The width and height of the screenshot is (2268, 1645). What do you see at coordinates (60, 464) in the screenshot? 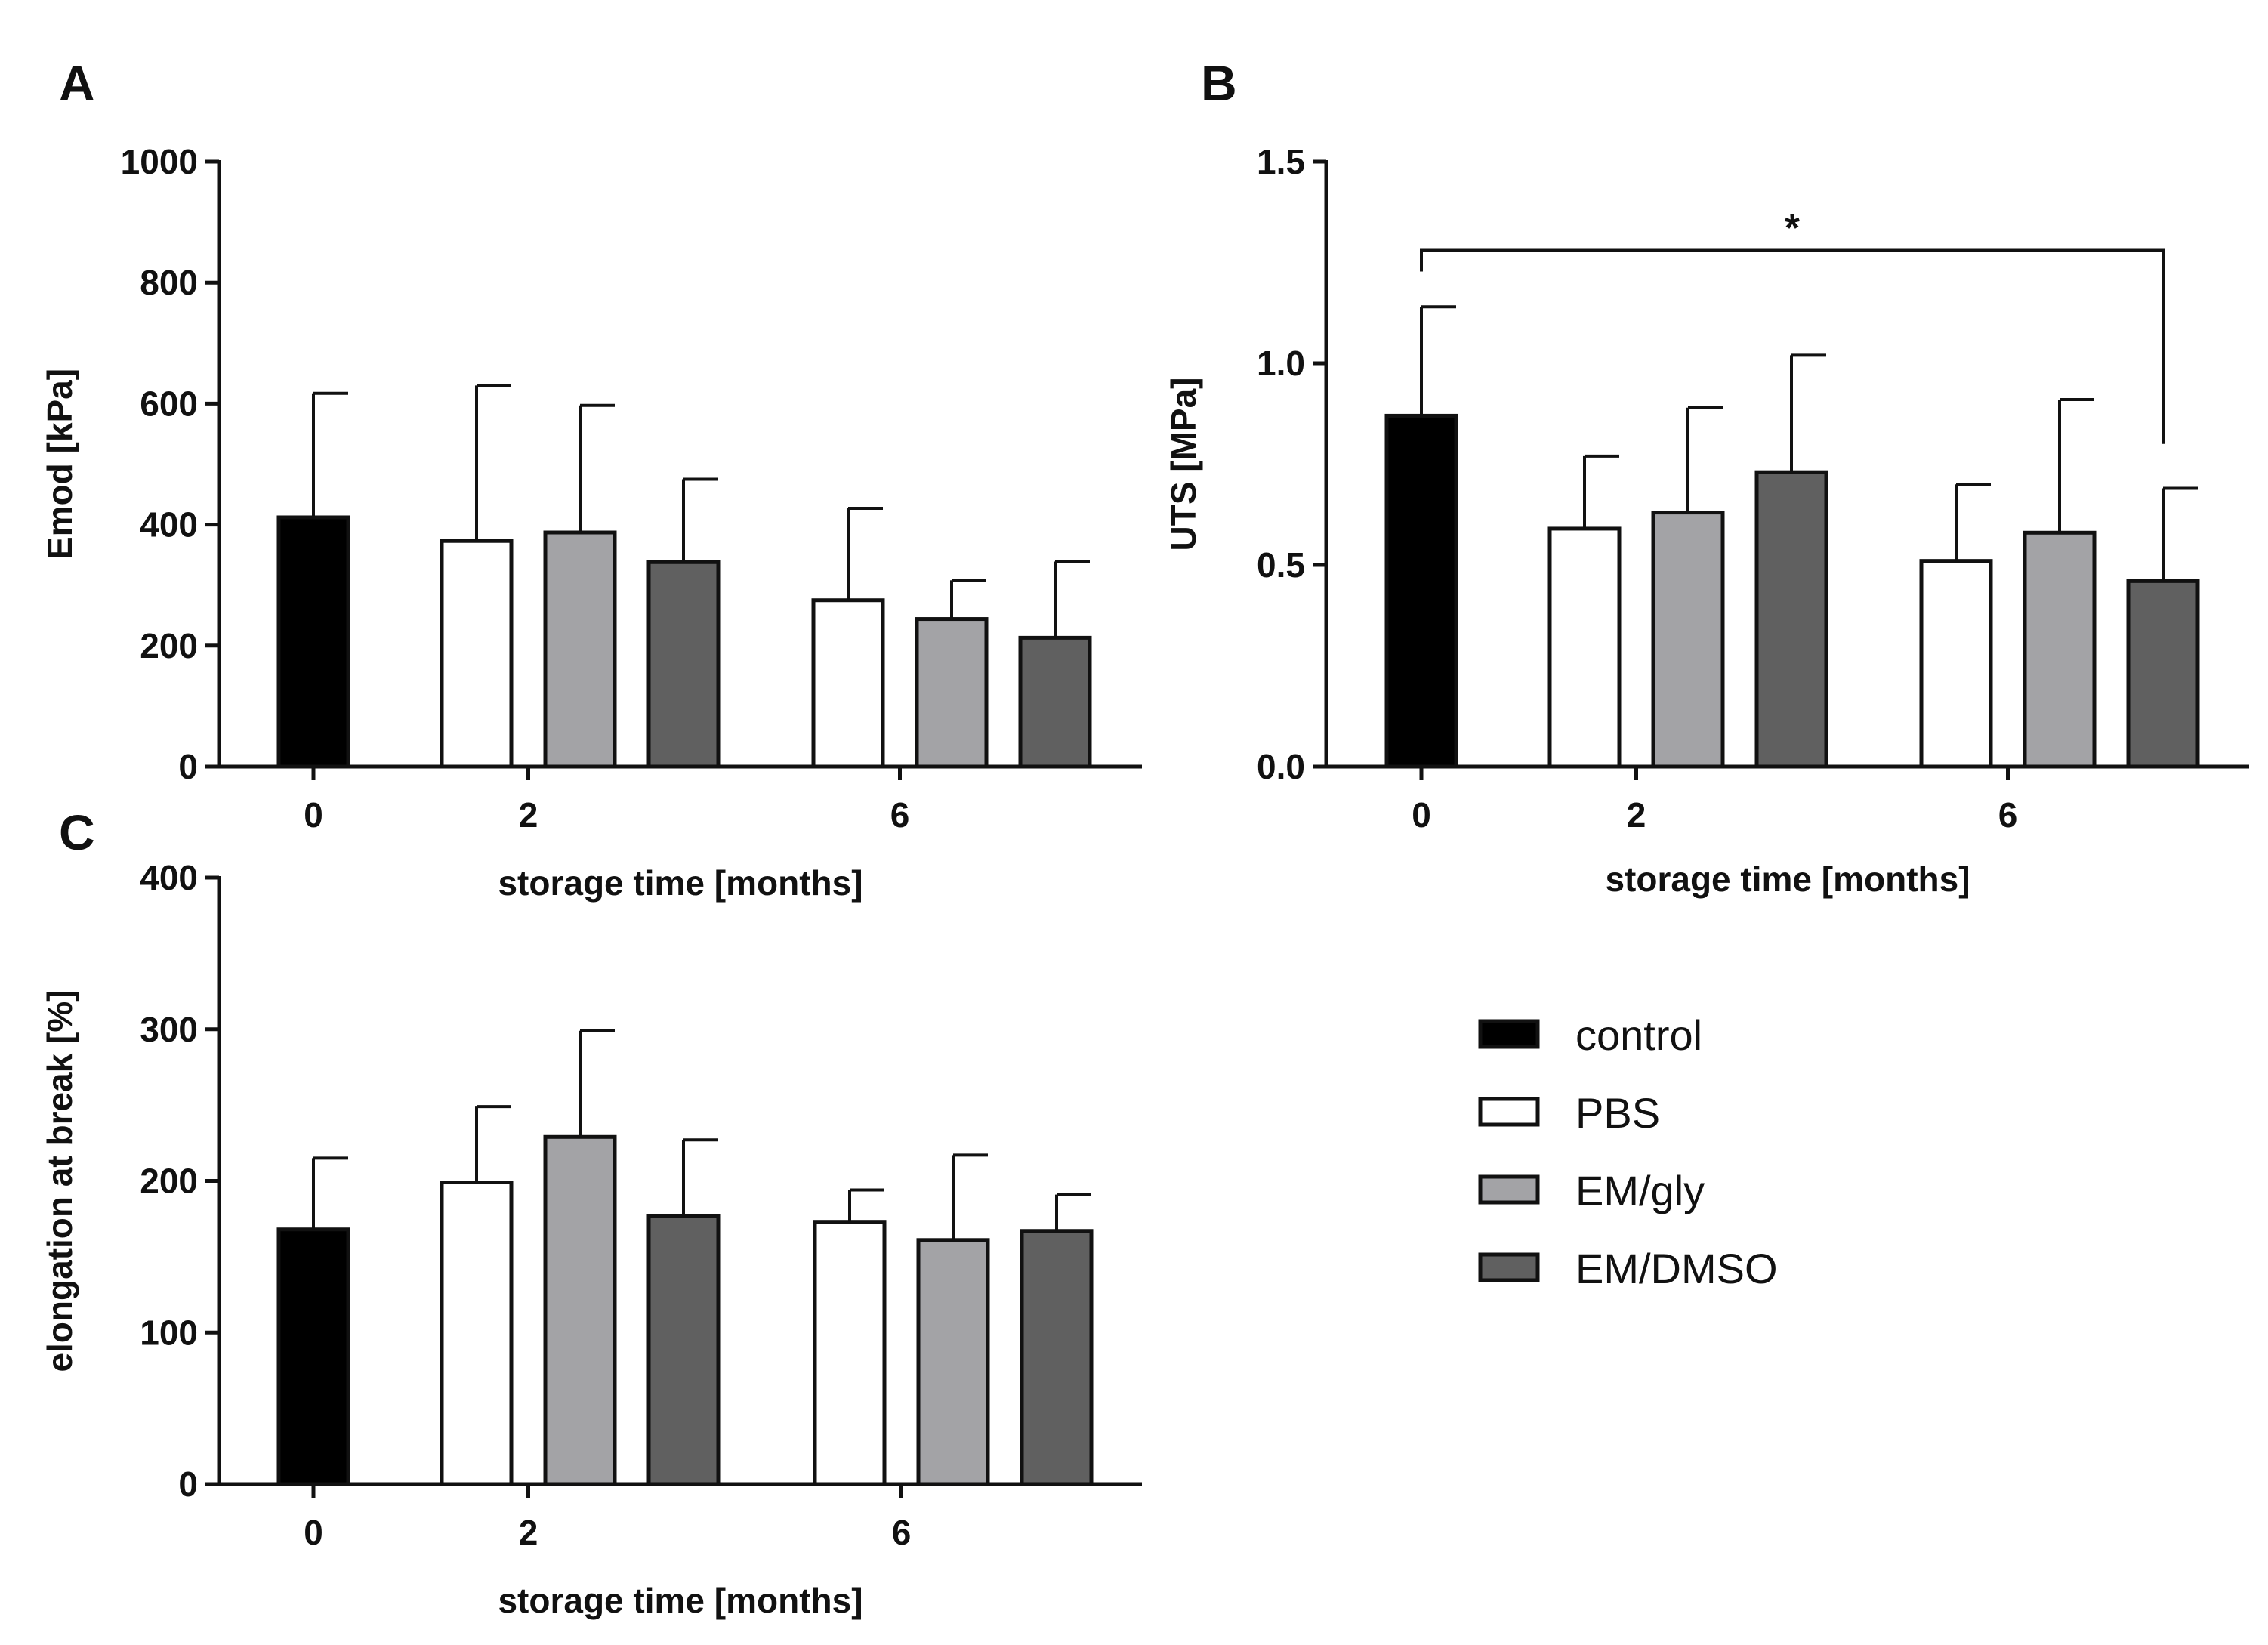
I see `y-axis-title: Emod [kPa]` at bounding box center [60, 464].